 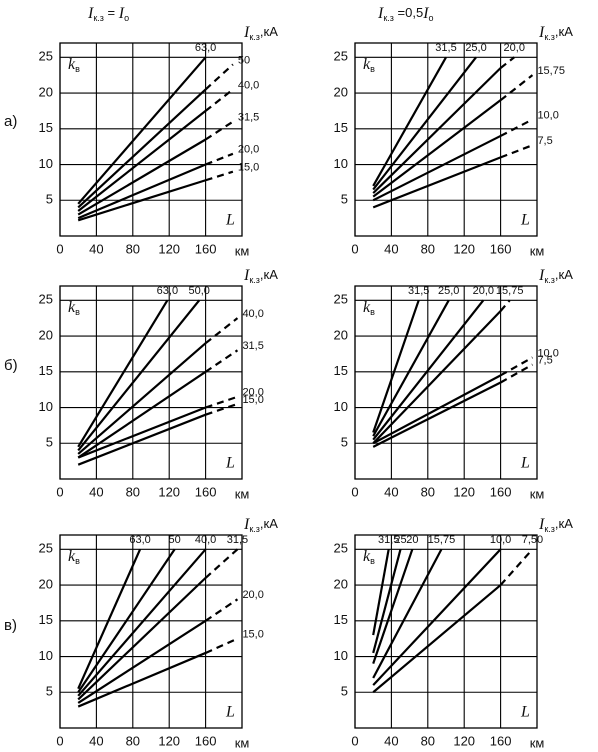 I want to click on plot-frame, so click(x=446, y=382).